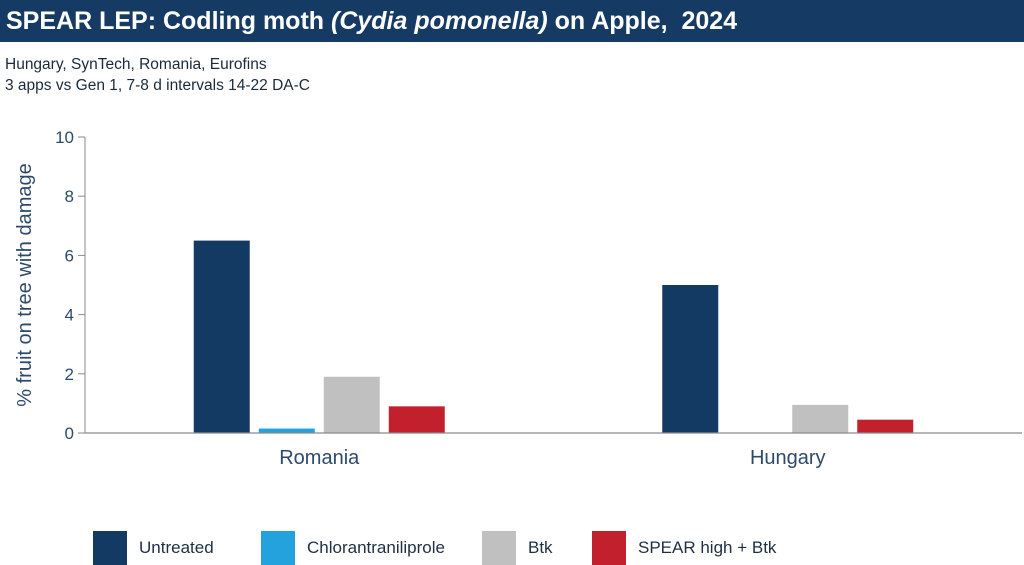  Describe the element at coordinates (69, 196) in the screenshot. I see `y-tick-label: 8` at that location.